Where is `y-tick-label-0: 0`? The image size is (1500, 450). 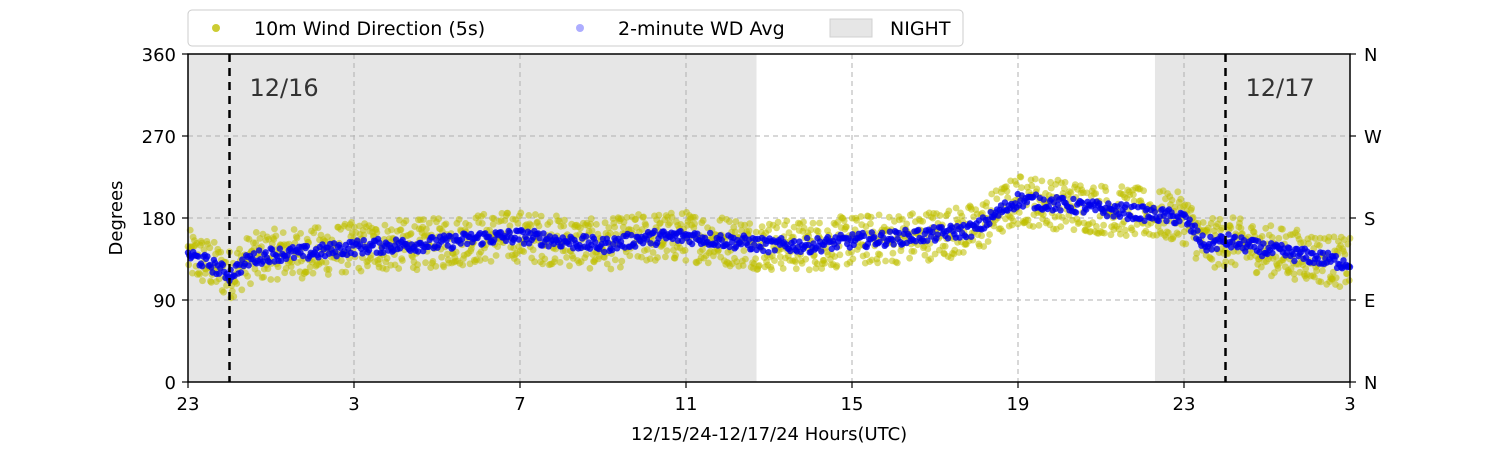 y-tick-label-0: 0 is located at coordinates (170, 383).